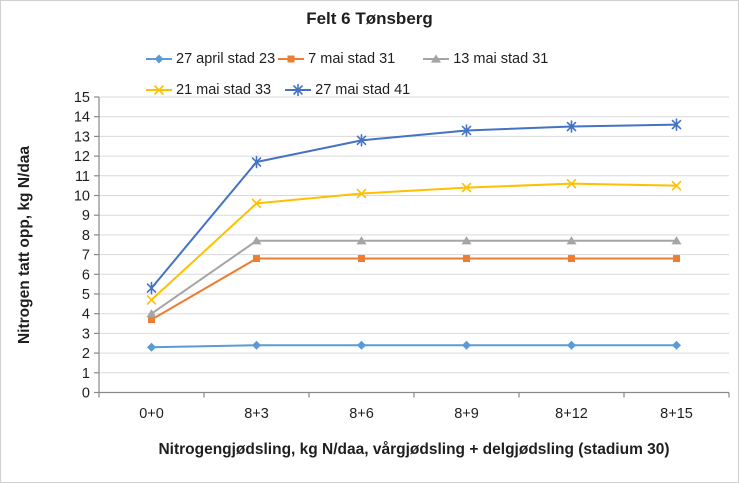 Image resolution: width=739 pixels, height=483 pixels. What do you see at coordinates (82, 197) in the screenshot?
I see `y-tick-label: 10` at bounding box center [82, 197].